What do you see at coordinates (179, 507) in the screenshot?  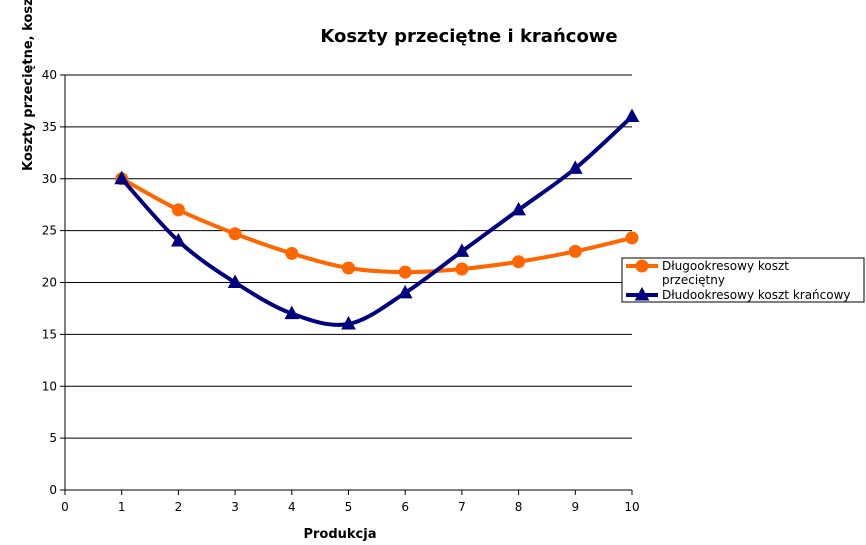 I see `x-tick-label: 2` at bounding box center [179, 507].